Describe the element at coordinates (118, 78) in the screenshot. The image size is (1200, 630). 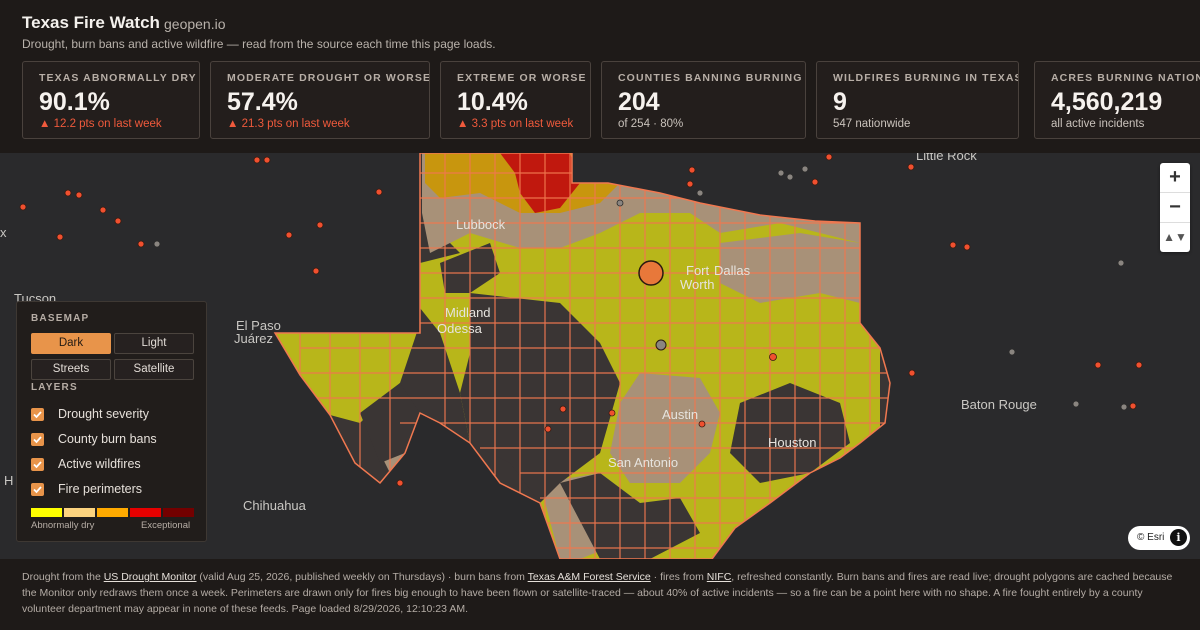
I see `stat-label: TEXAS ABNORMALLY DRY` at that location.